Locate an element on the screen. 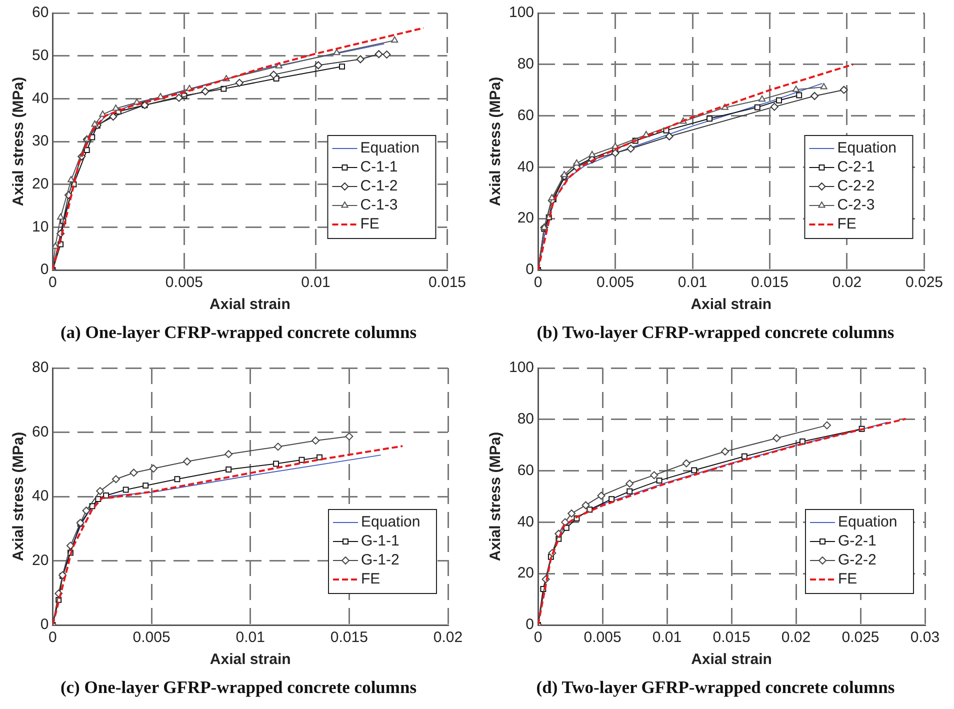 The image size is (954, 709). legend-label: G-2-2 is located at coordinates (857, 560).